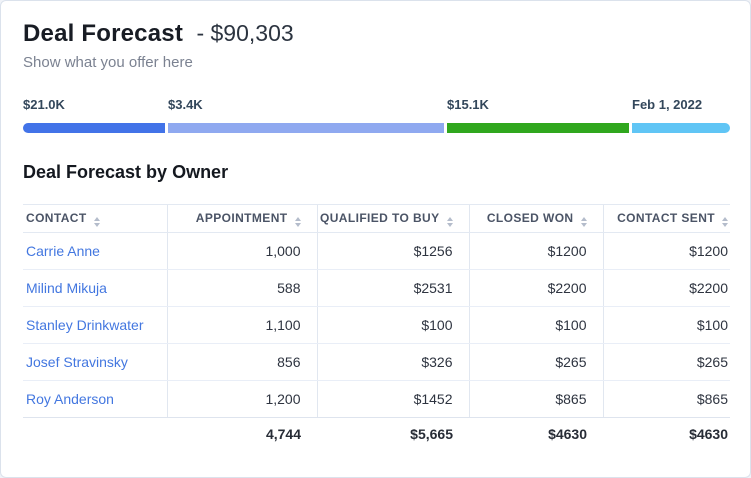 Image resolution: width=751 pixels, height=478 pixels. What do you see at coordinates (44, 104) in the screenshot?
I see `progress-segment-label: $21.0K` at bounding box center [44, 104].